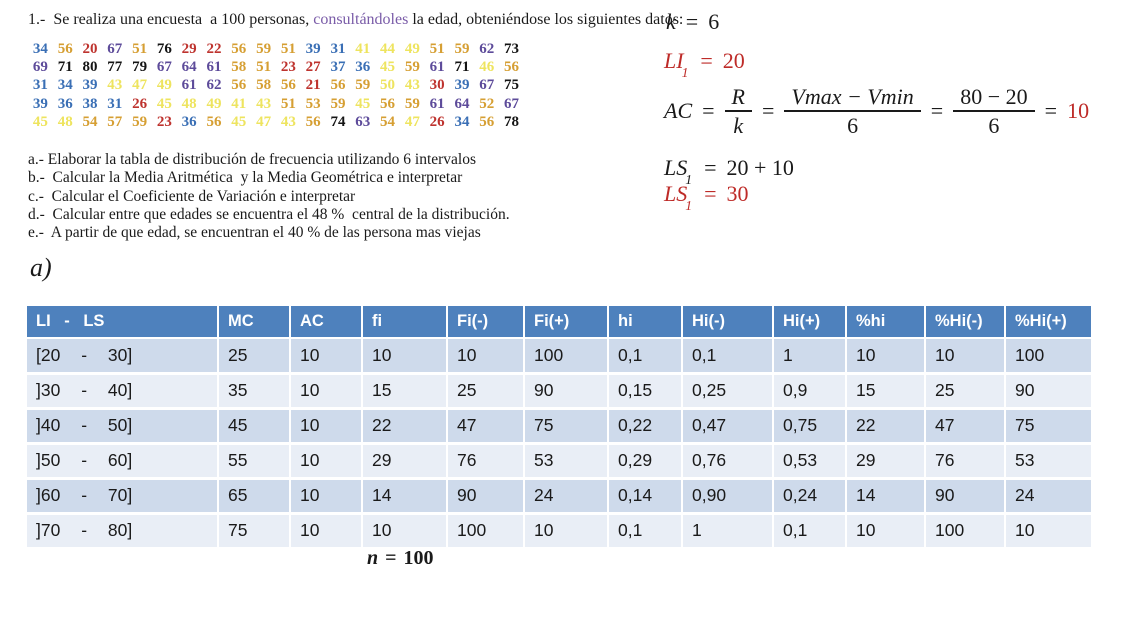 Image resolution: width=1138 pixels, height=640 pixels. I want to click on formula-value: 20, so click(733, 60).